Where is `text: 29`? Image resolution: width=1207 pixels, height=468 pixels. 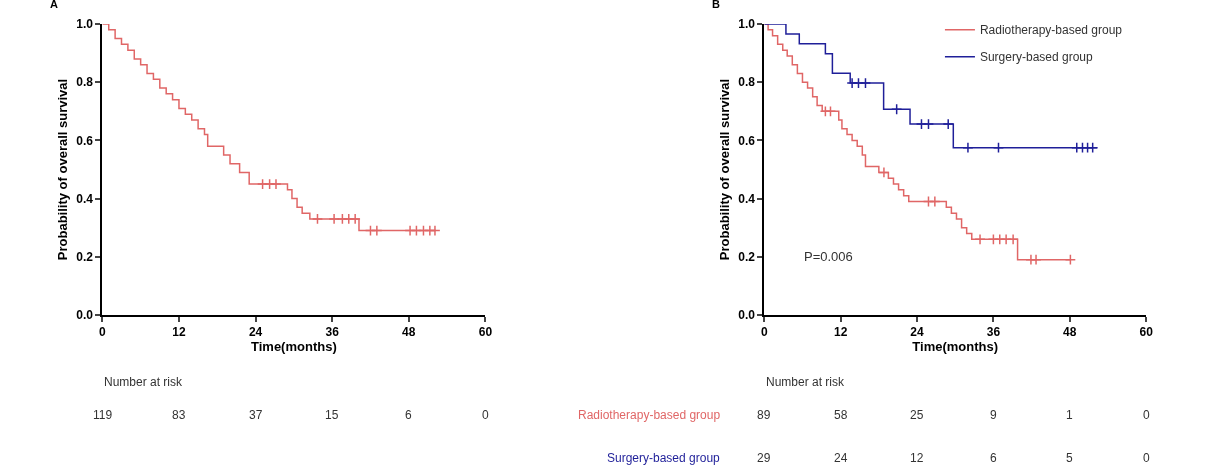
text: 29 is located at coordinates (764, 458).